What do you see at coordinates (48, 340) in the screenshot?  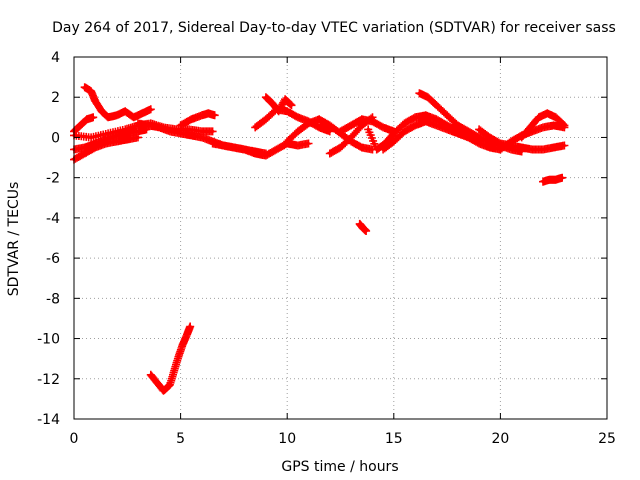 I see `y-tick-label: -10` at bounding box center [48, 340].